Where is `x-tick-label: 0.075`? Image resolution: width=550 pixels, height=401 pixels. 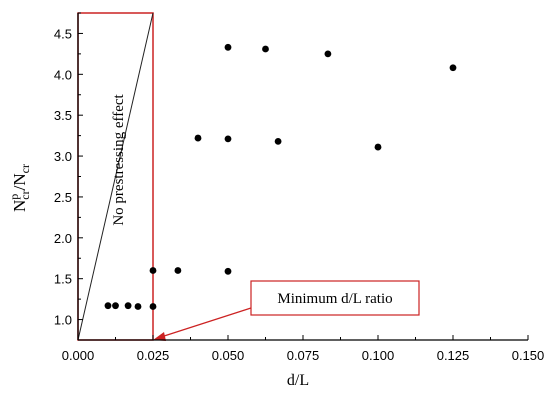 x-tick-label: 0.075 is located at coordinates (303, 355).